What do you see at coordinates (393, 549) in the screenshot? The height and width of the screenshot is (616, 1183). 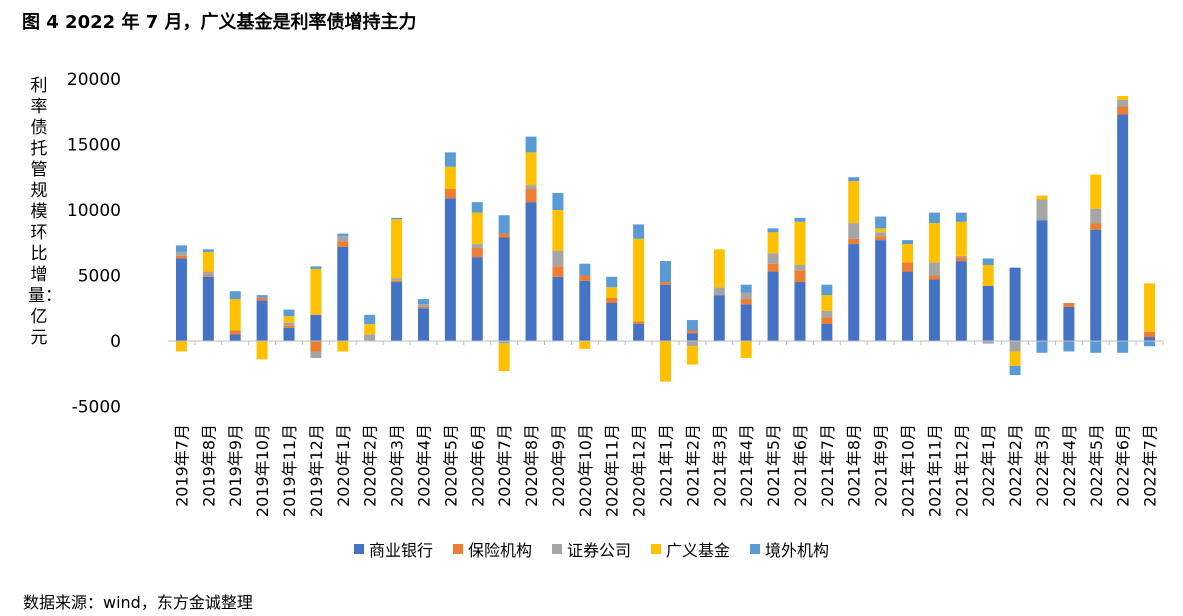 I see `legend-item: 商业银行` at bounding box center [393, 549].